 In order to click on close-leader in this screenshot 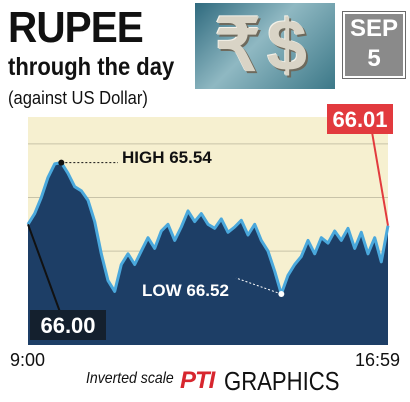, I will do `click(380, 178)`.